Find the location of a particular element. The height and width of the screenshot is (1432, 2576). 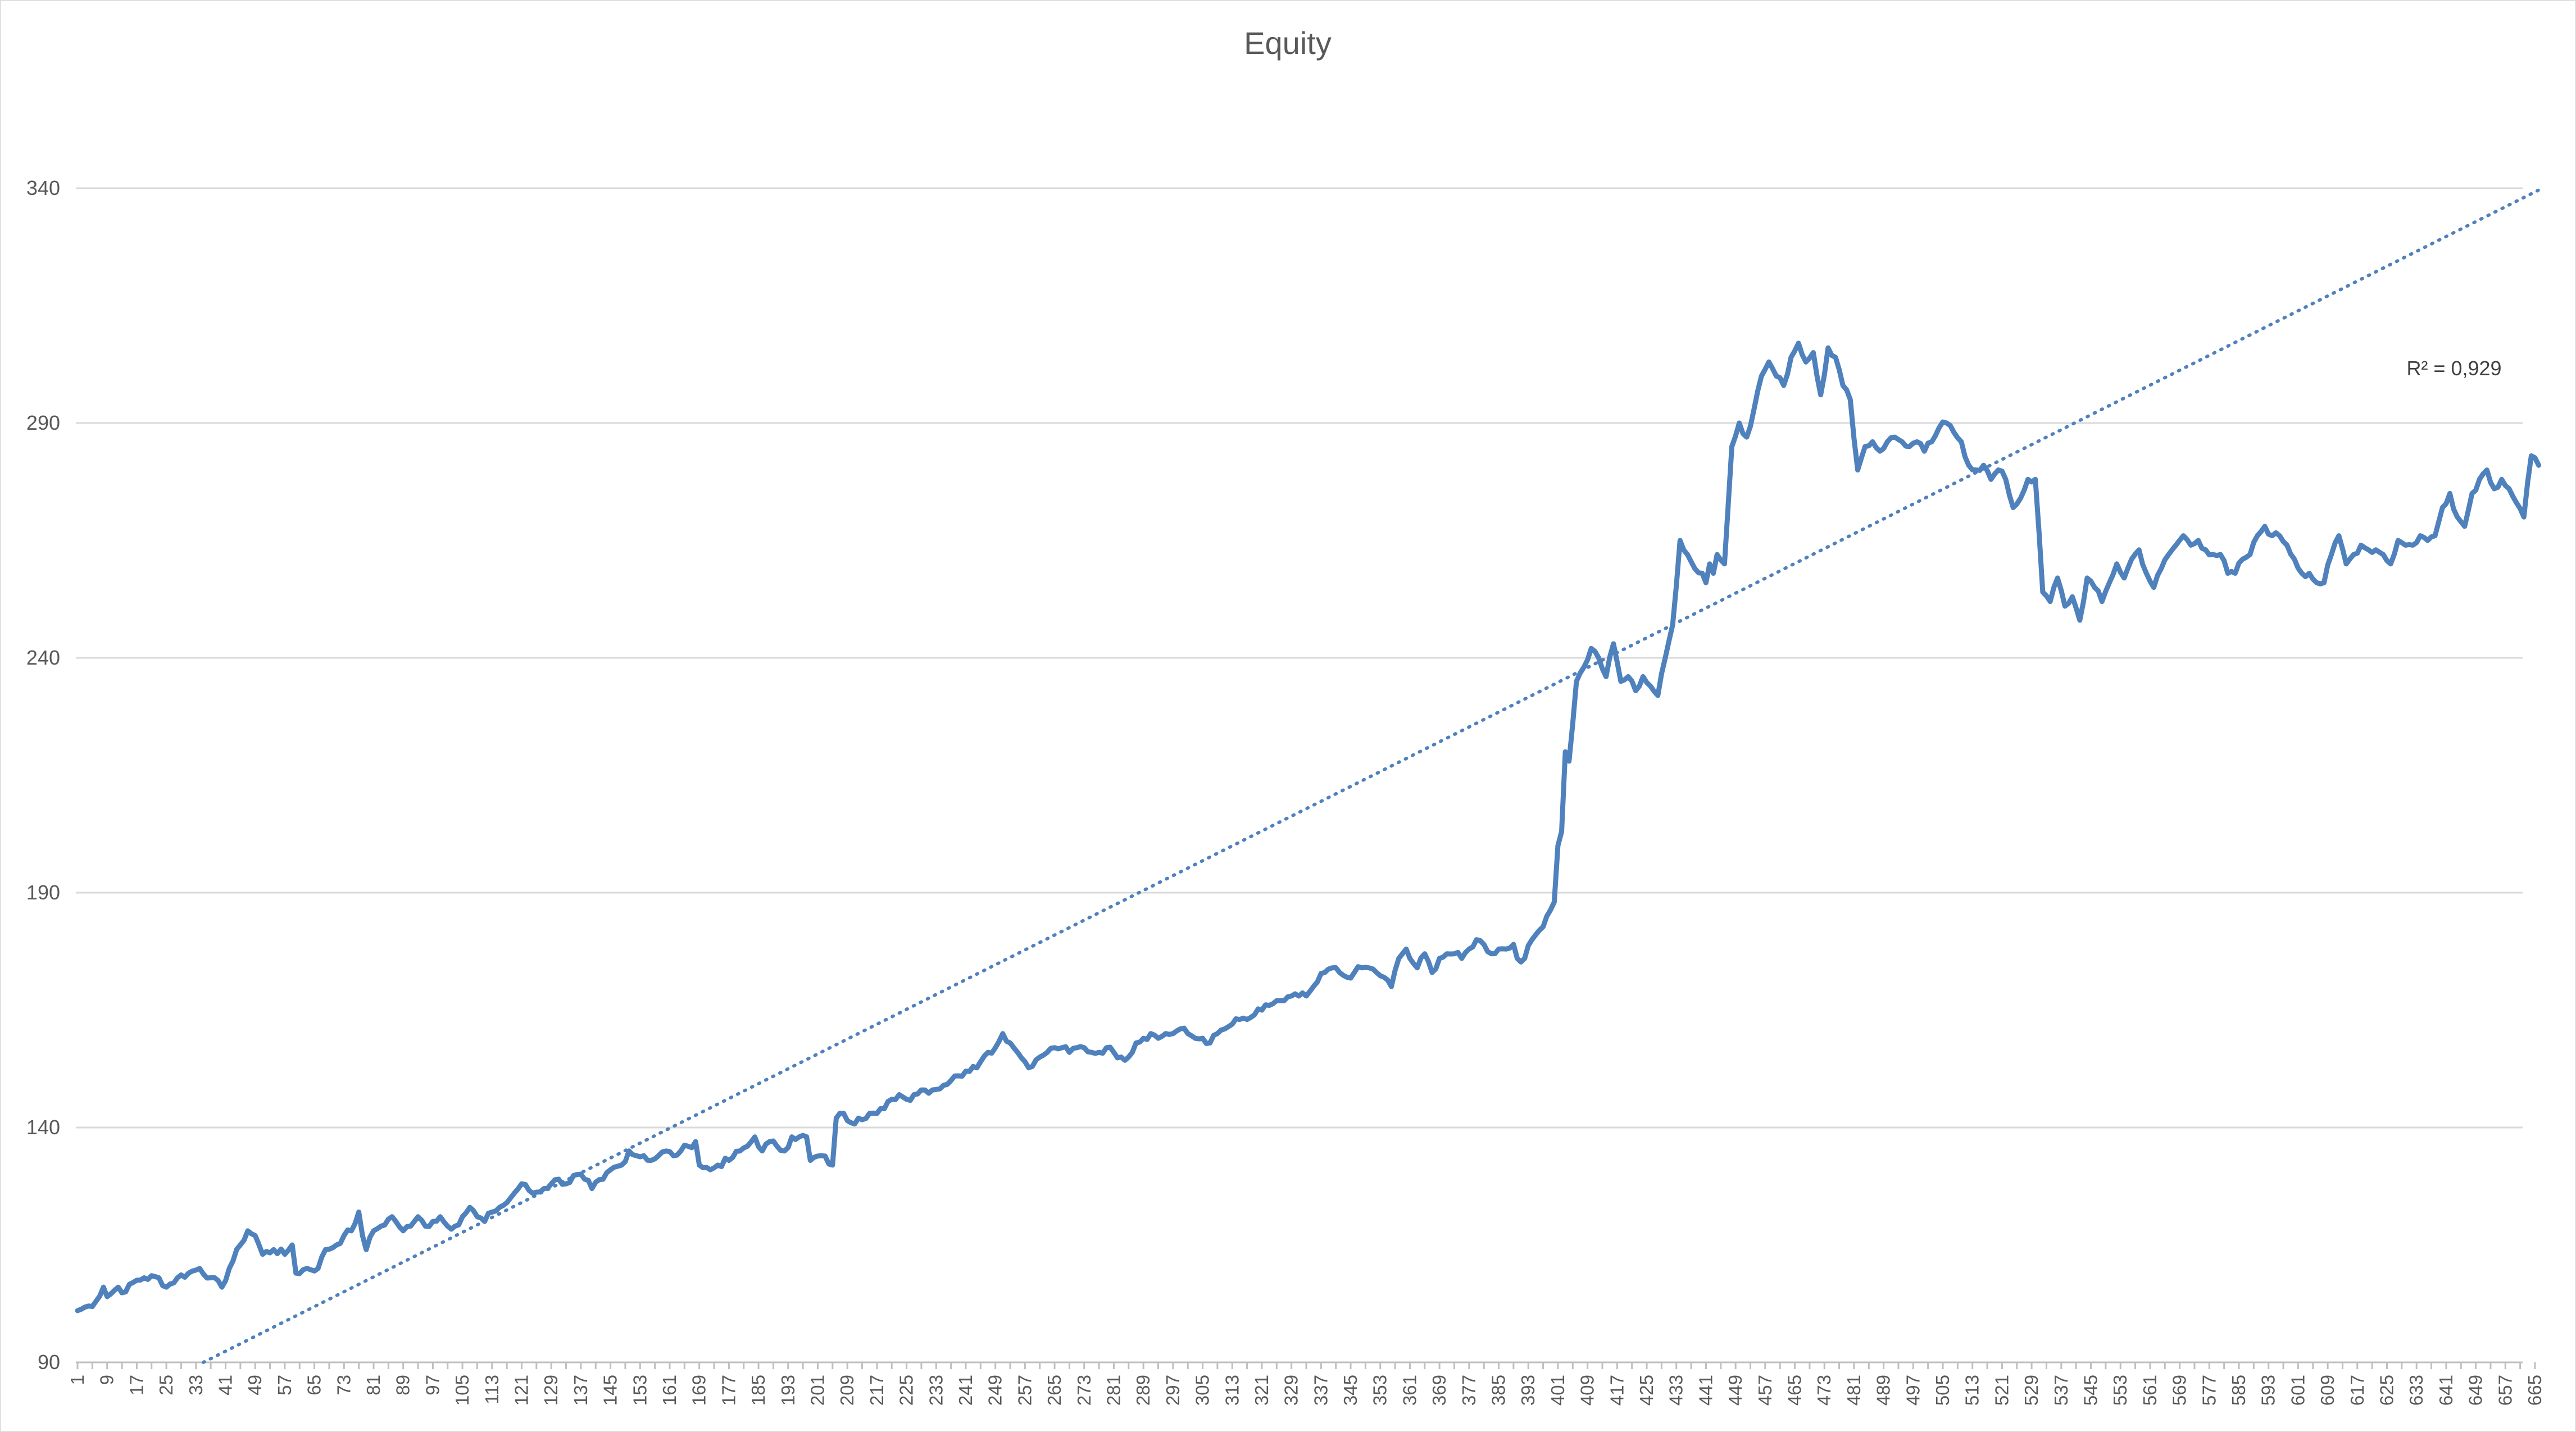

x-tick-label: 225 is located at coordinates (907, 1391).